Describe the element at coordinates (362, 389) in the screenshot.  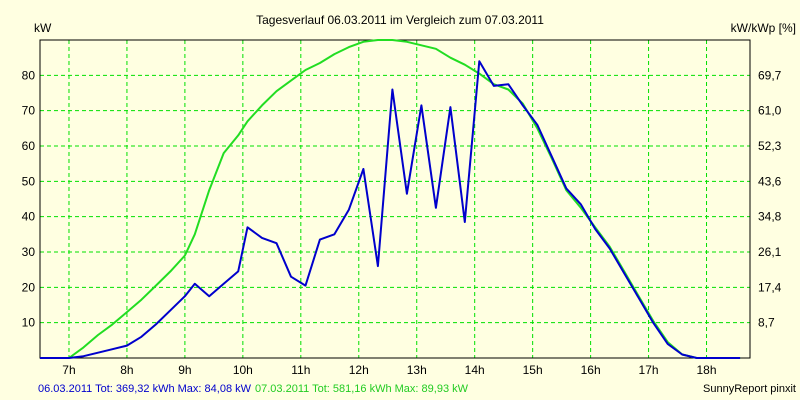
I see `footer-series2-summary: 07.03.2011 Tot: 581,16 kWh Max: 89,93 kW` at that location.